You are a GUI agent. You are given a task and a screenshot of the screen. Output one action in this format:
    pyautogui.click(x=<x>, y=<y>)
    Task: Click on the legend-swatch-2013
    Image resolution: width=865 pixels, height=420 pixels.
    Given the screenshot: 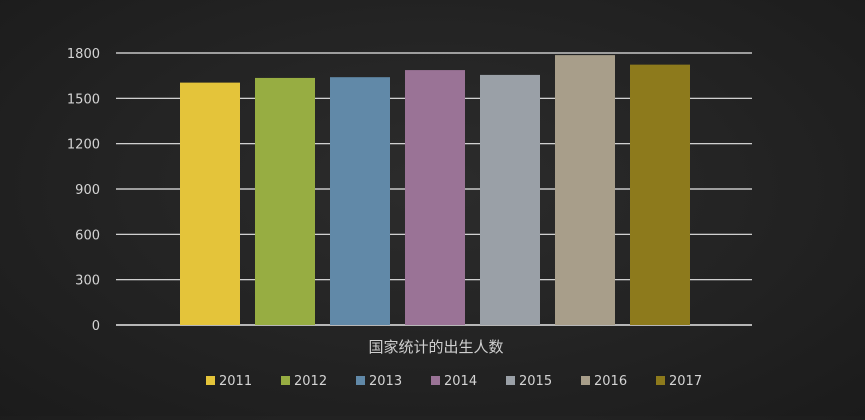 What is the action you would take?
    pyautogui.click(x=360, y=380)
    